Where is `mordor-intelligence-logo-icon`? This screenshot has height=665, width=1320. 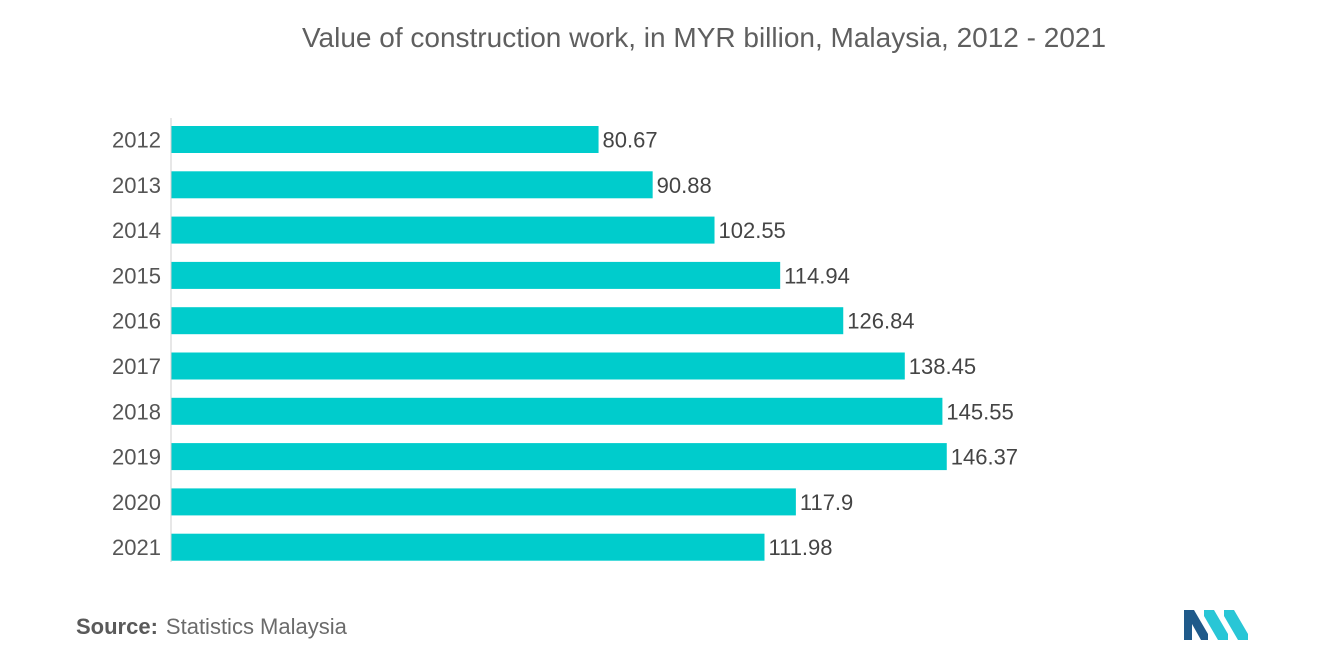 mordor-intelligence-logo-icon is located at coordinates (1216, 625).